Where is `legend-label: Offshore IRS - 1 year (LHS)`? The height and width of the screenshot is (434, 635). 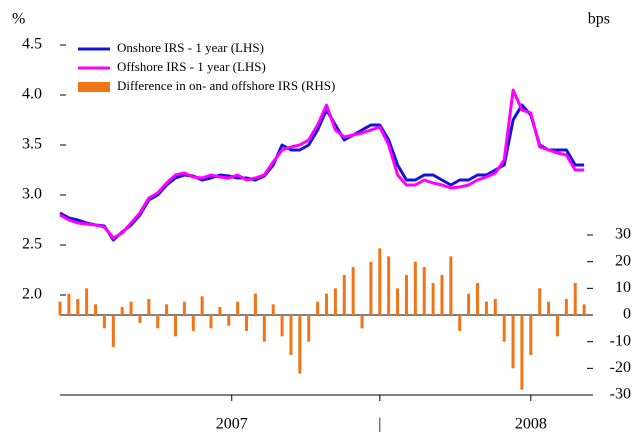 legend-label: Offshore IRS - 1 year (LHS) is located at coordinates (191, 66).